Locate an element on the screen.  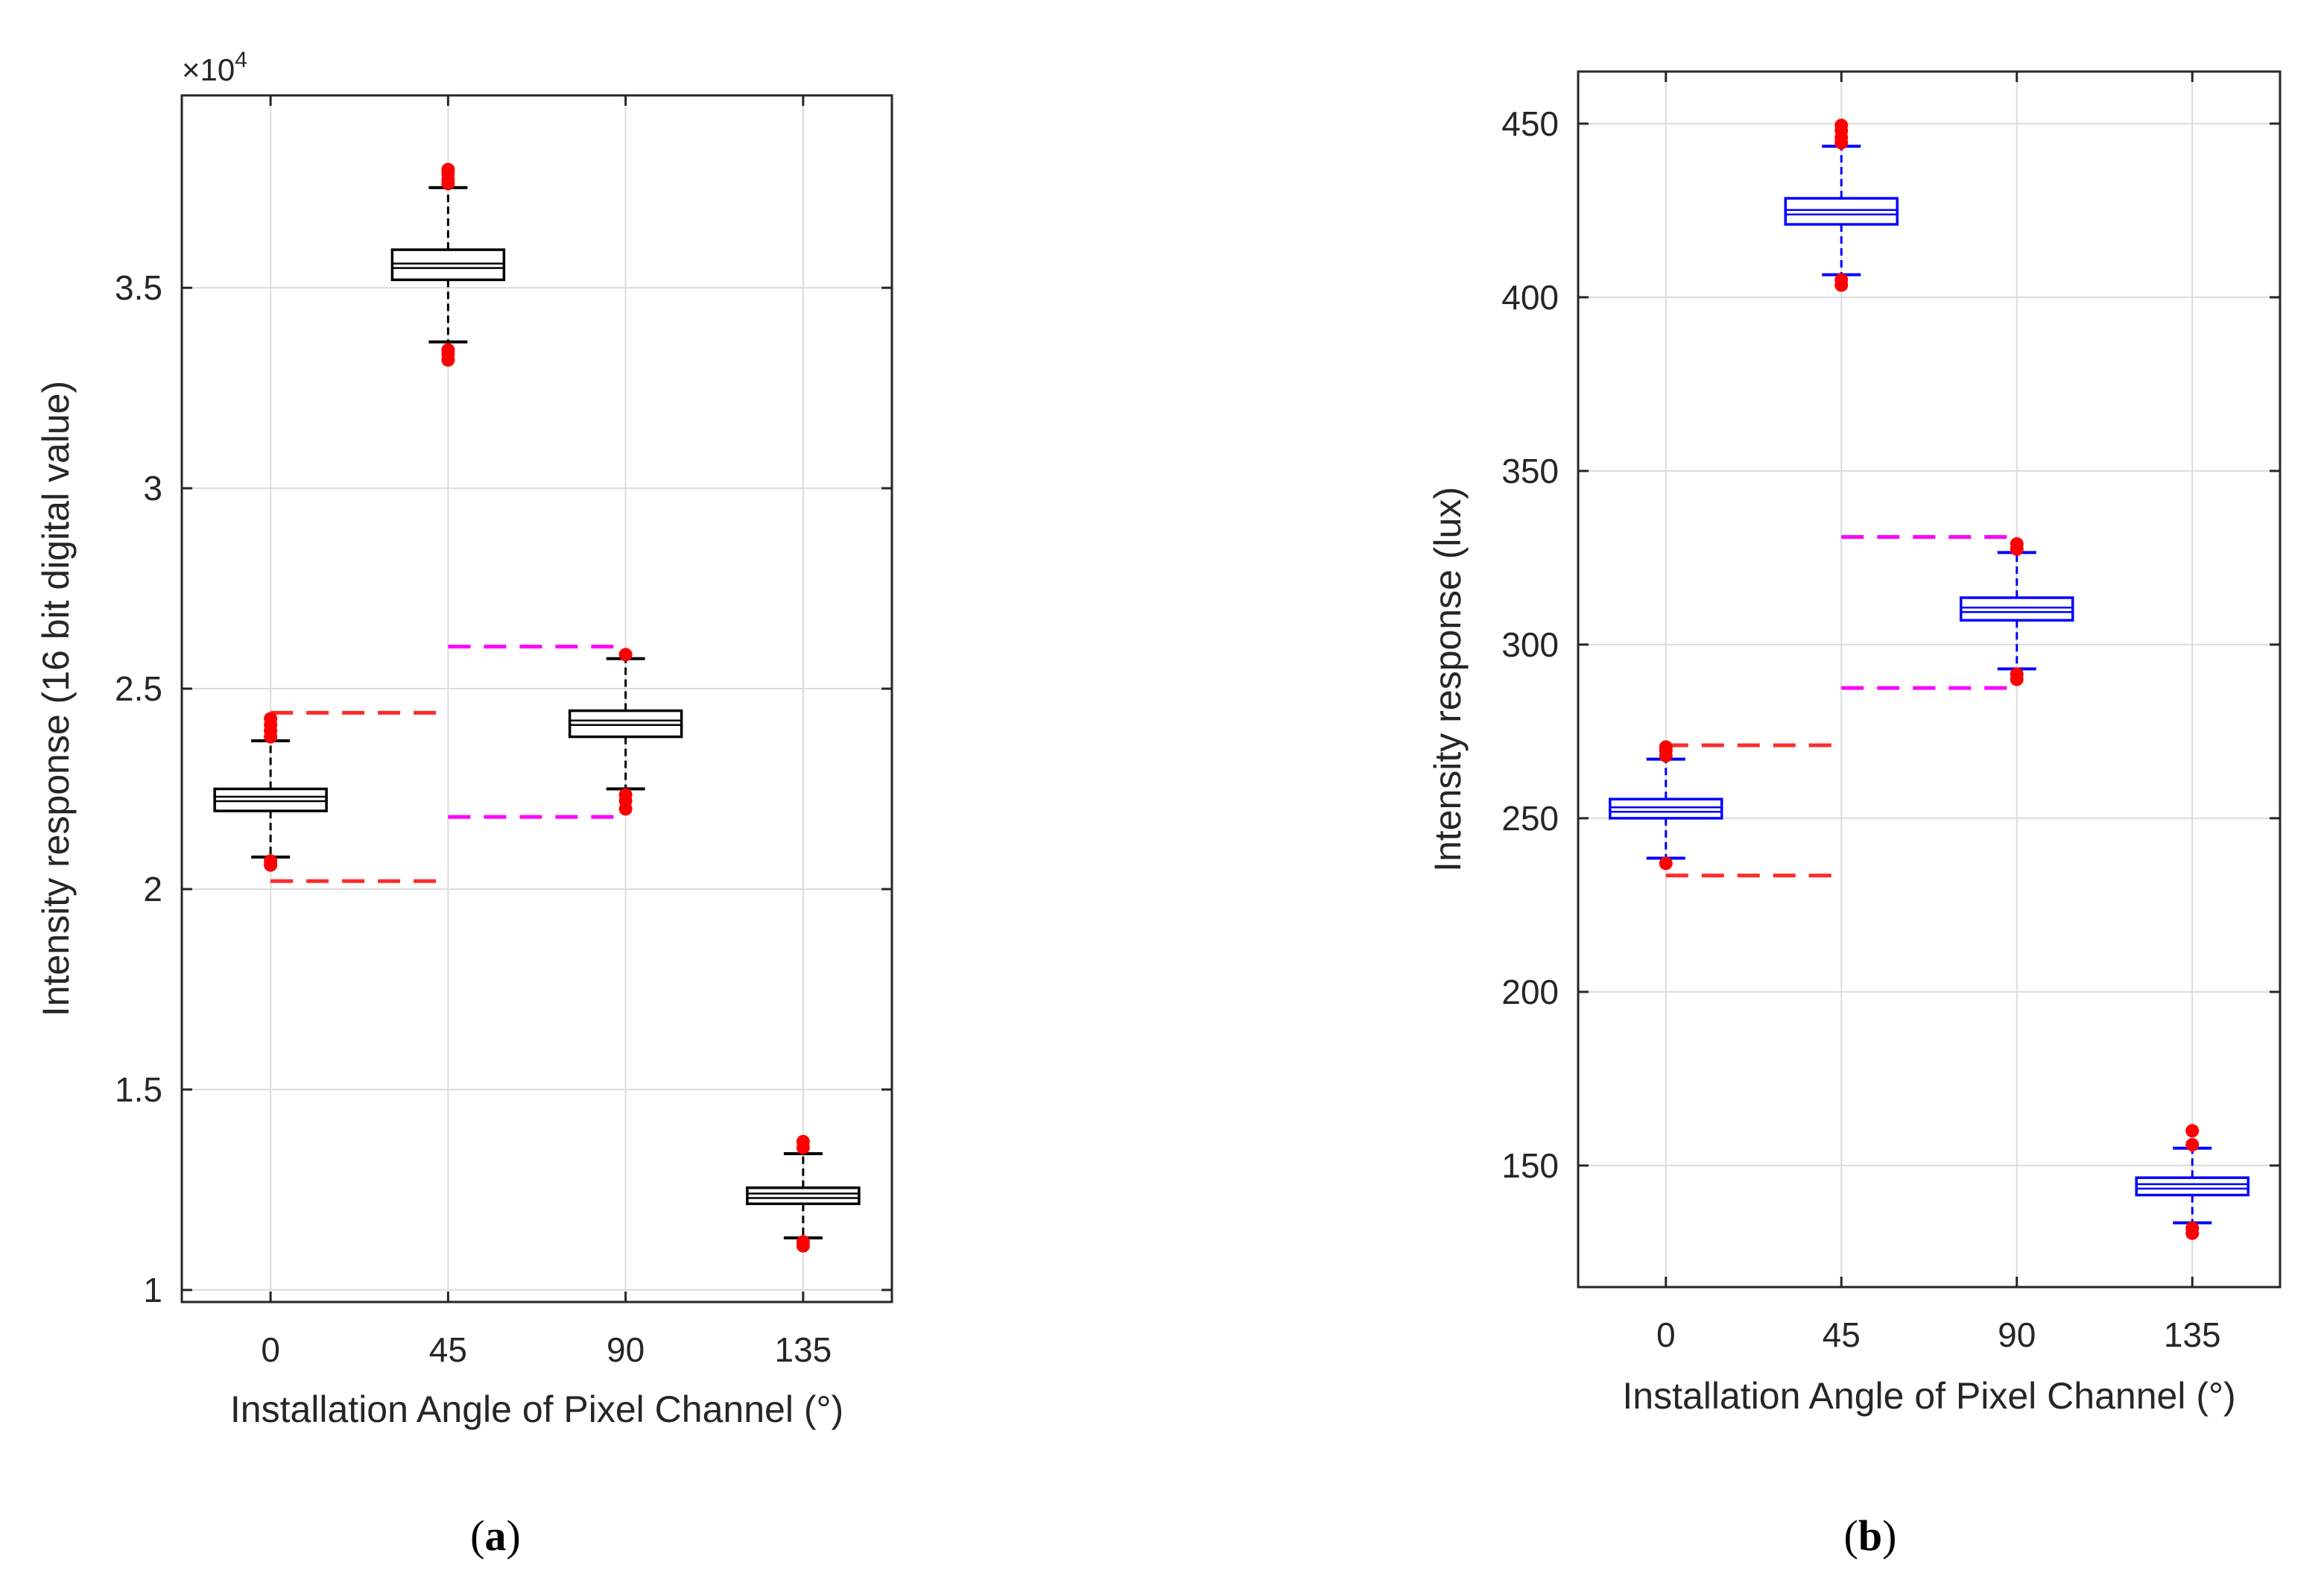
y-tick-label: 1.5 is located at coordinates (139, 1089).